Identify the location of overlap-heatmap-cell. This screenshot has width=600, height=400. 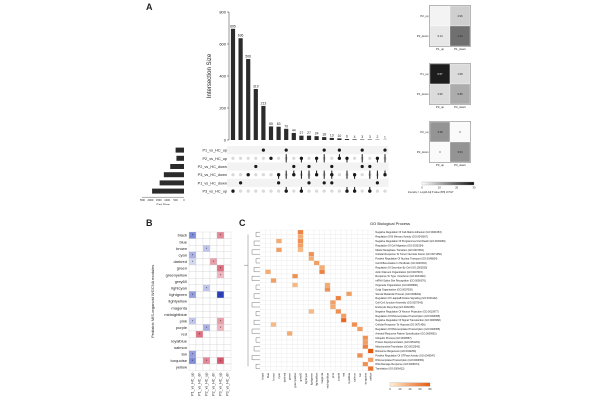
(460, 94).